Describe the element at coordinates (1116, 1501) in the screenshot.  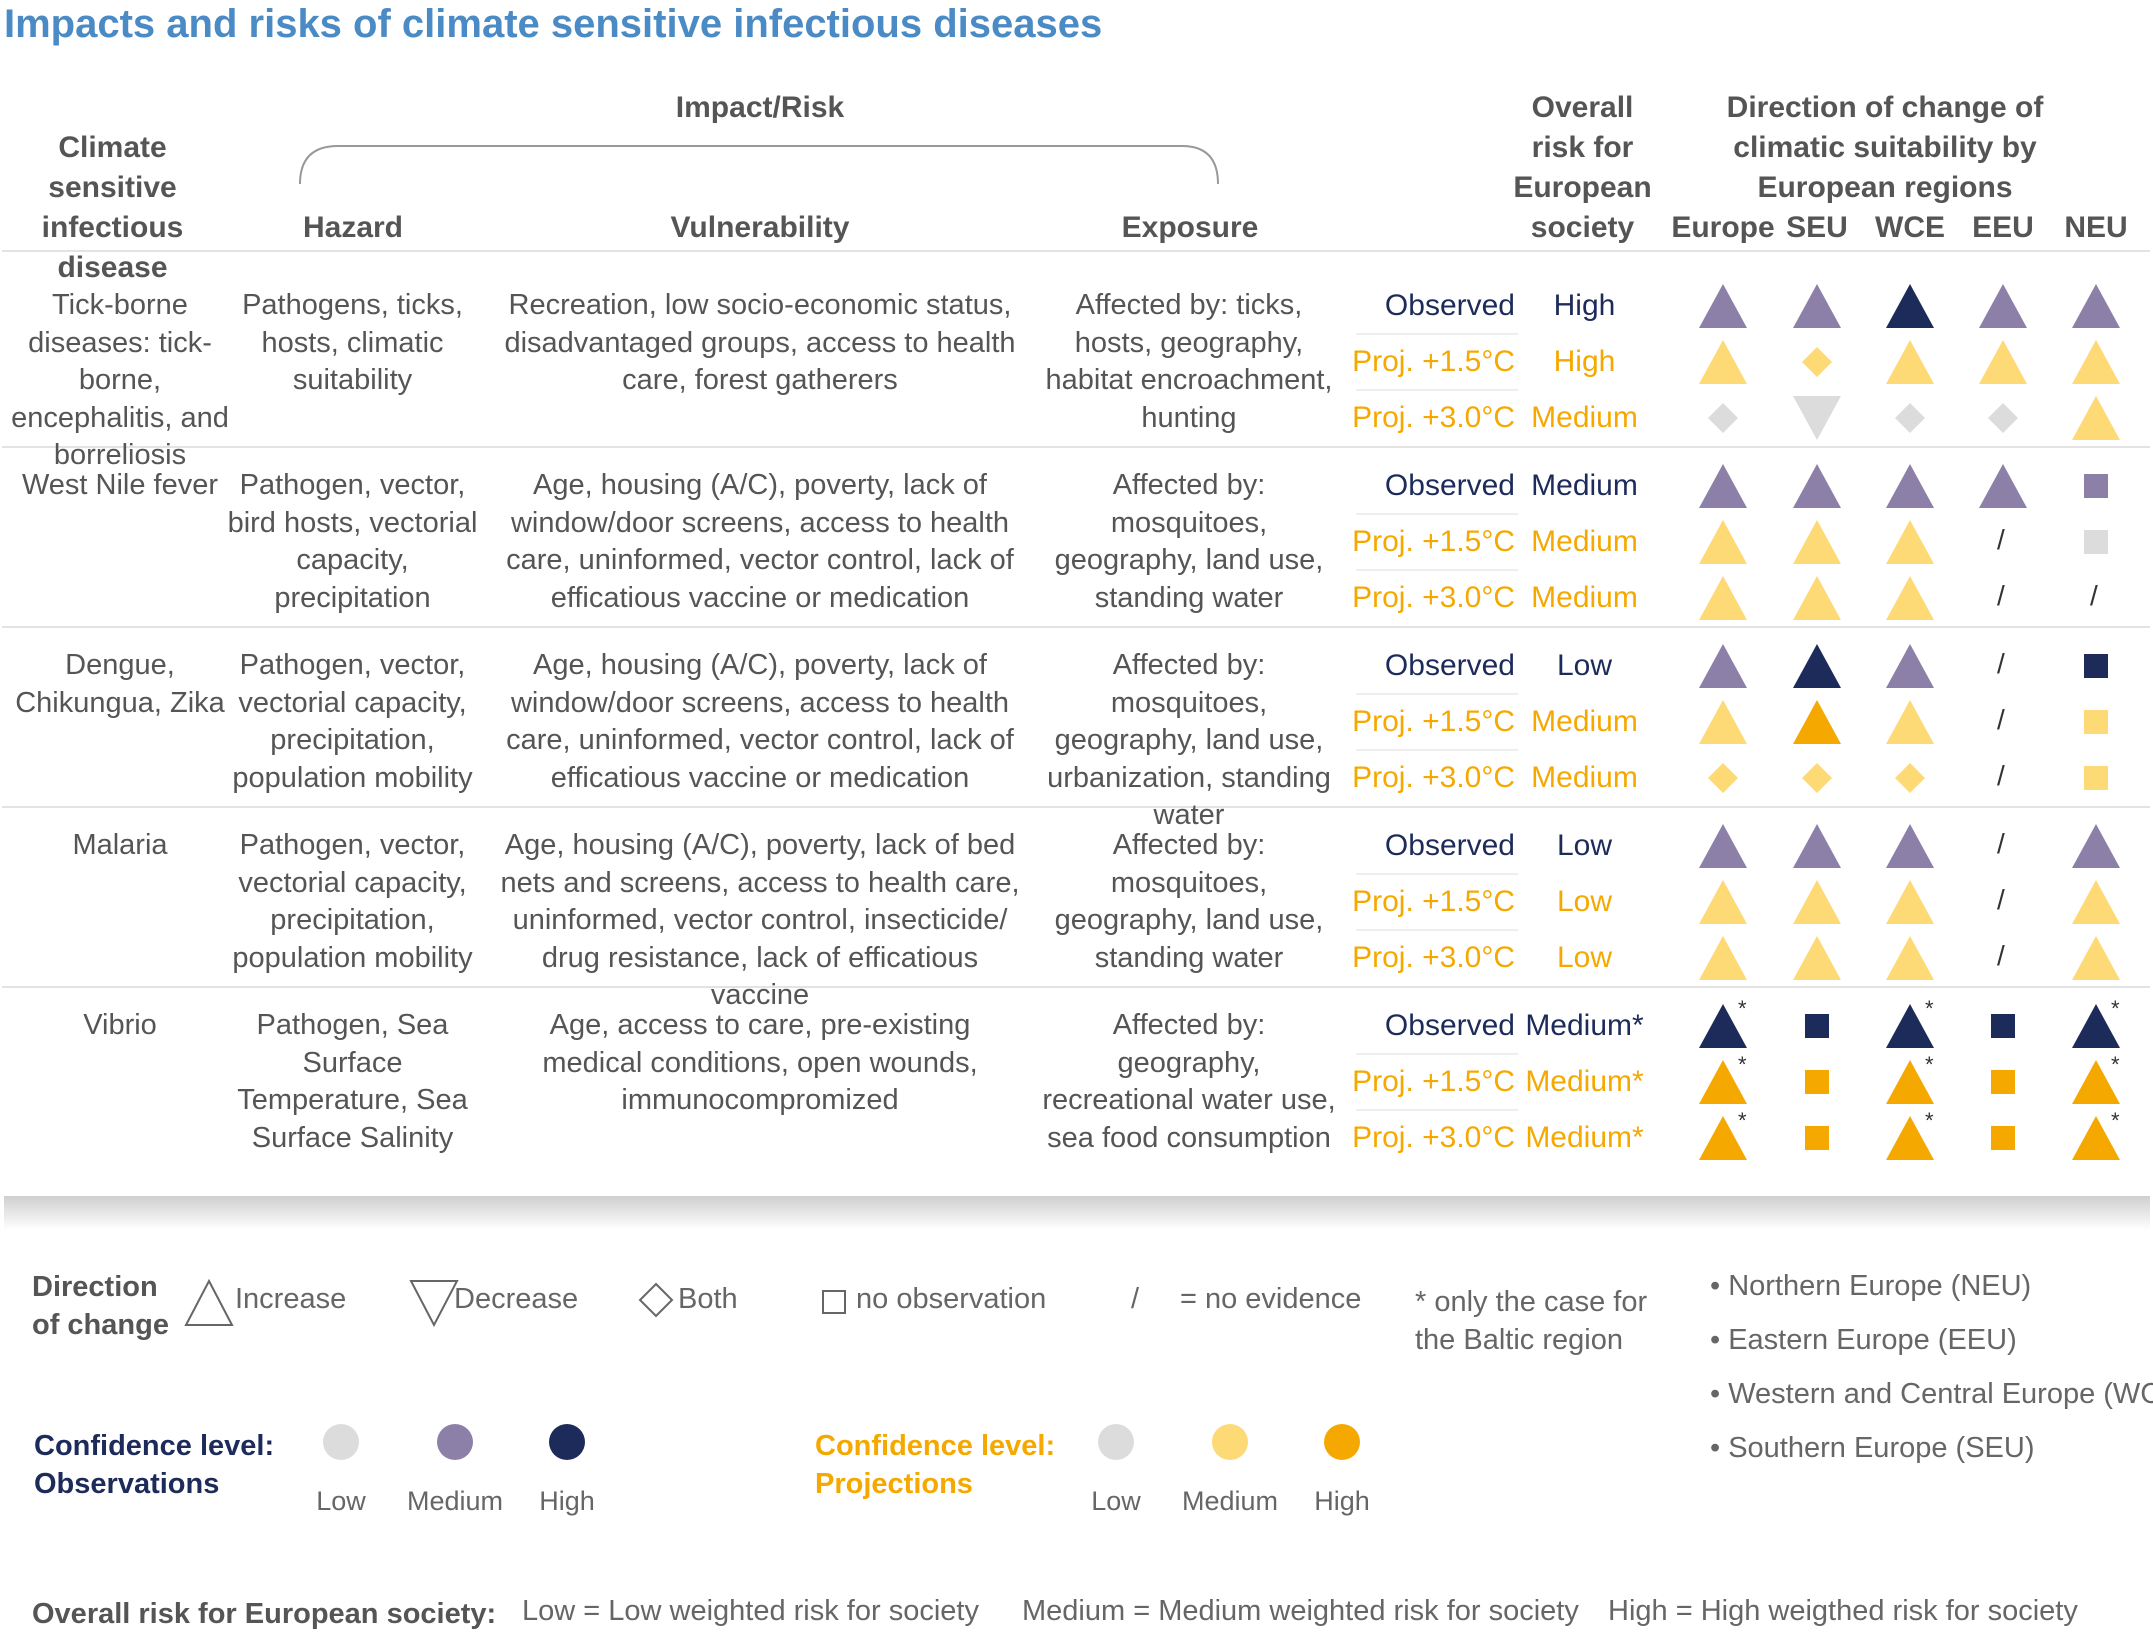
I see `proj-confidence-label: Low` at that location.